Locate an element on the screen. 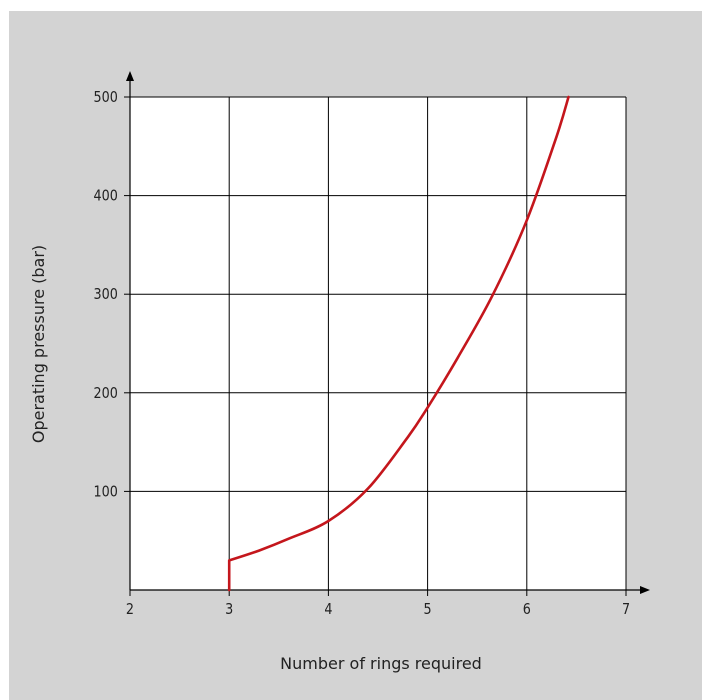 The height and width of the screenshot is (700, 702). x-tick-label: 4 is located at coordinates (328, 609).